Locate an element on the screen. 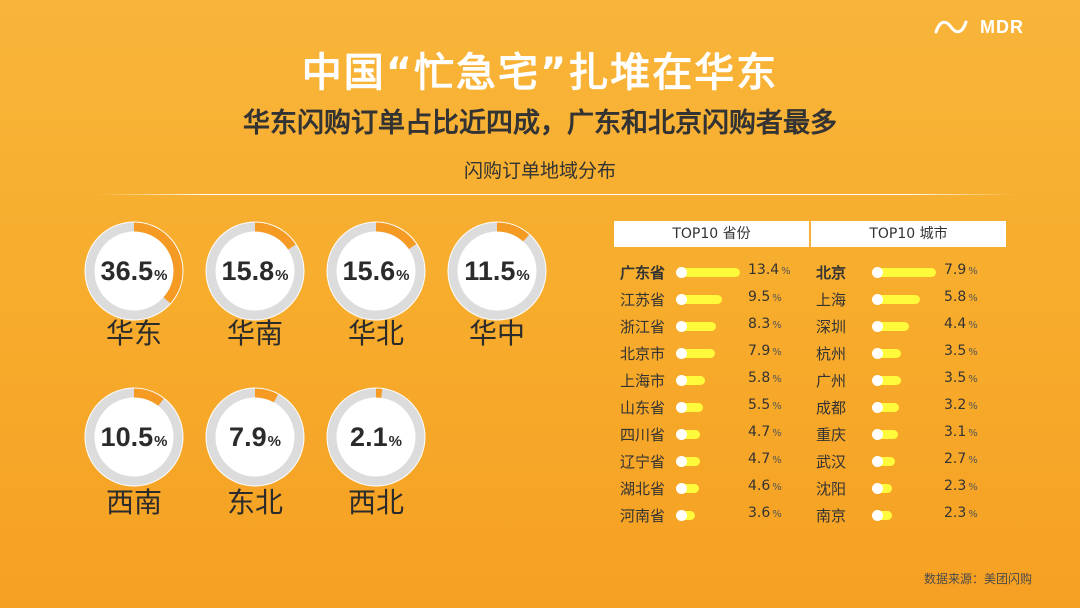  ring-华南: 15.8% 华南 is located at coordinates (255, 285).